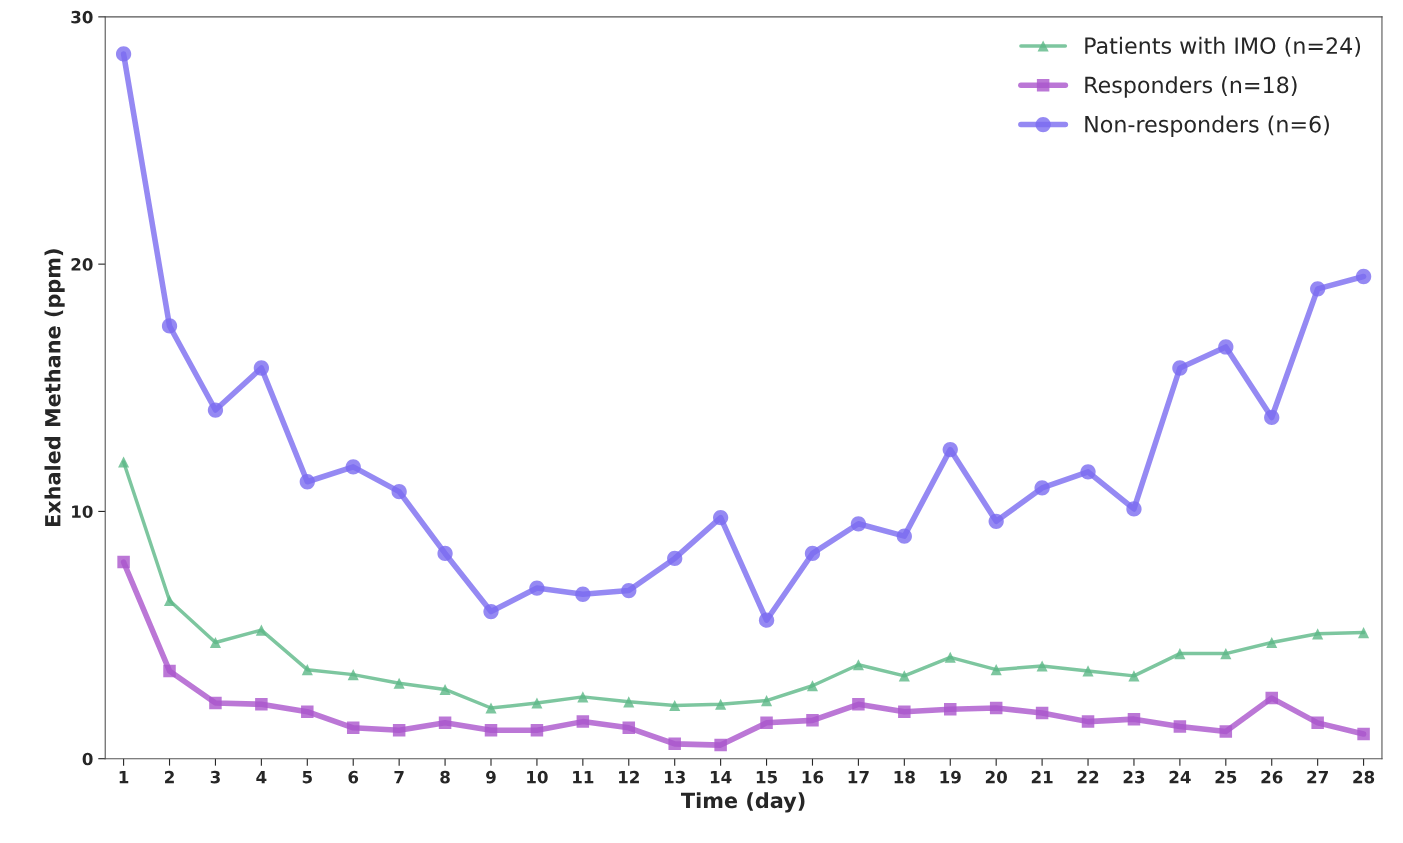 The height and width of the screenshot is (843, 1403). I want to click on x-tick-label: 5, so click(307, 777).